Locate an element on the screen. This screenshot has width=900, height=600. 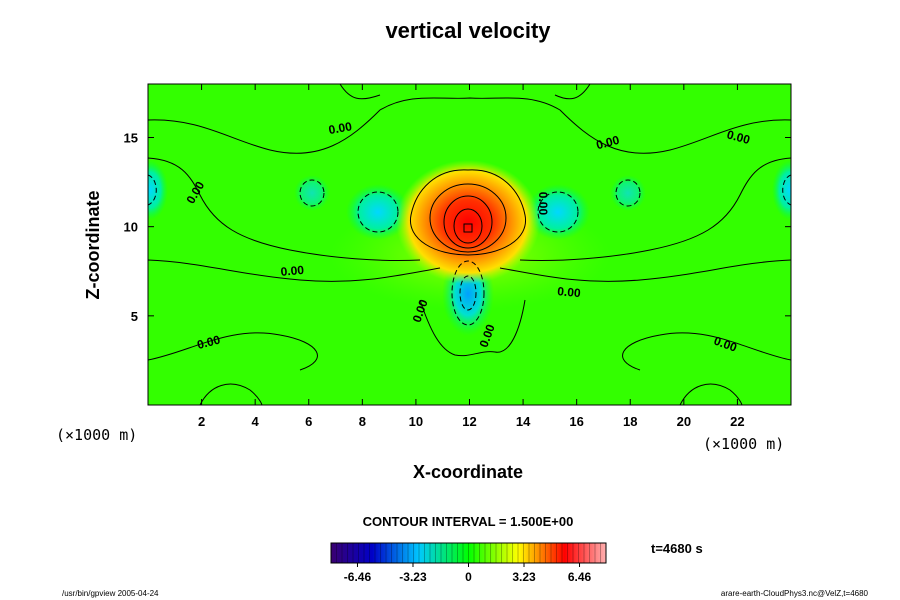
colorbar-tick-label: 0 is located at coordinates (468, 577).